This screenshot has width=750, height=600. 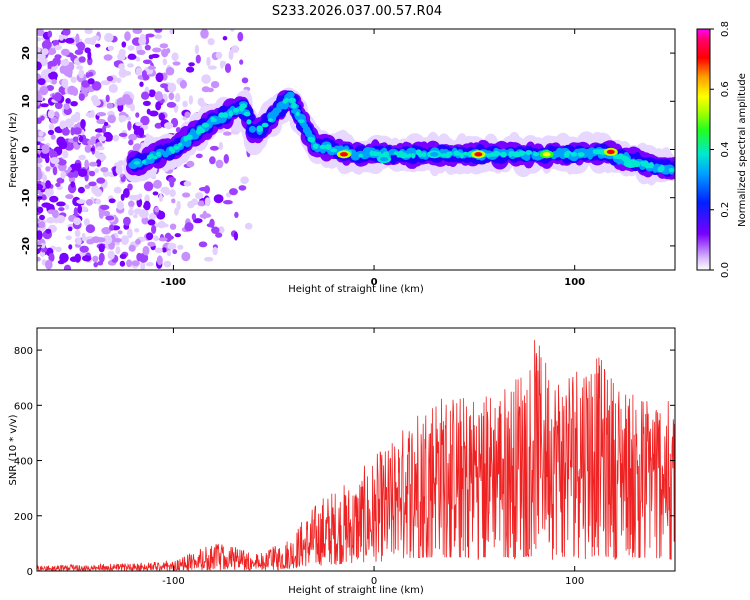 What do you see at coordinates (725, 270) in the screenshot?
I see `colorbar-tick-label: 0.0` at bounding box center [725, 270].